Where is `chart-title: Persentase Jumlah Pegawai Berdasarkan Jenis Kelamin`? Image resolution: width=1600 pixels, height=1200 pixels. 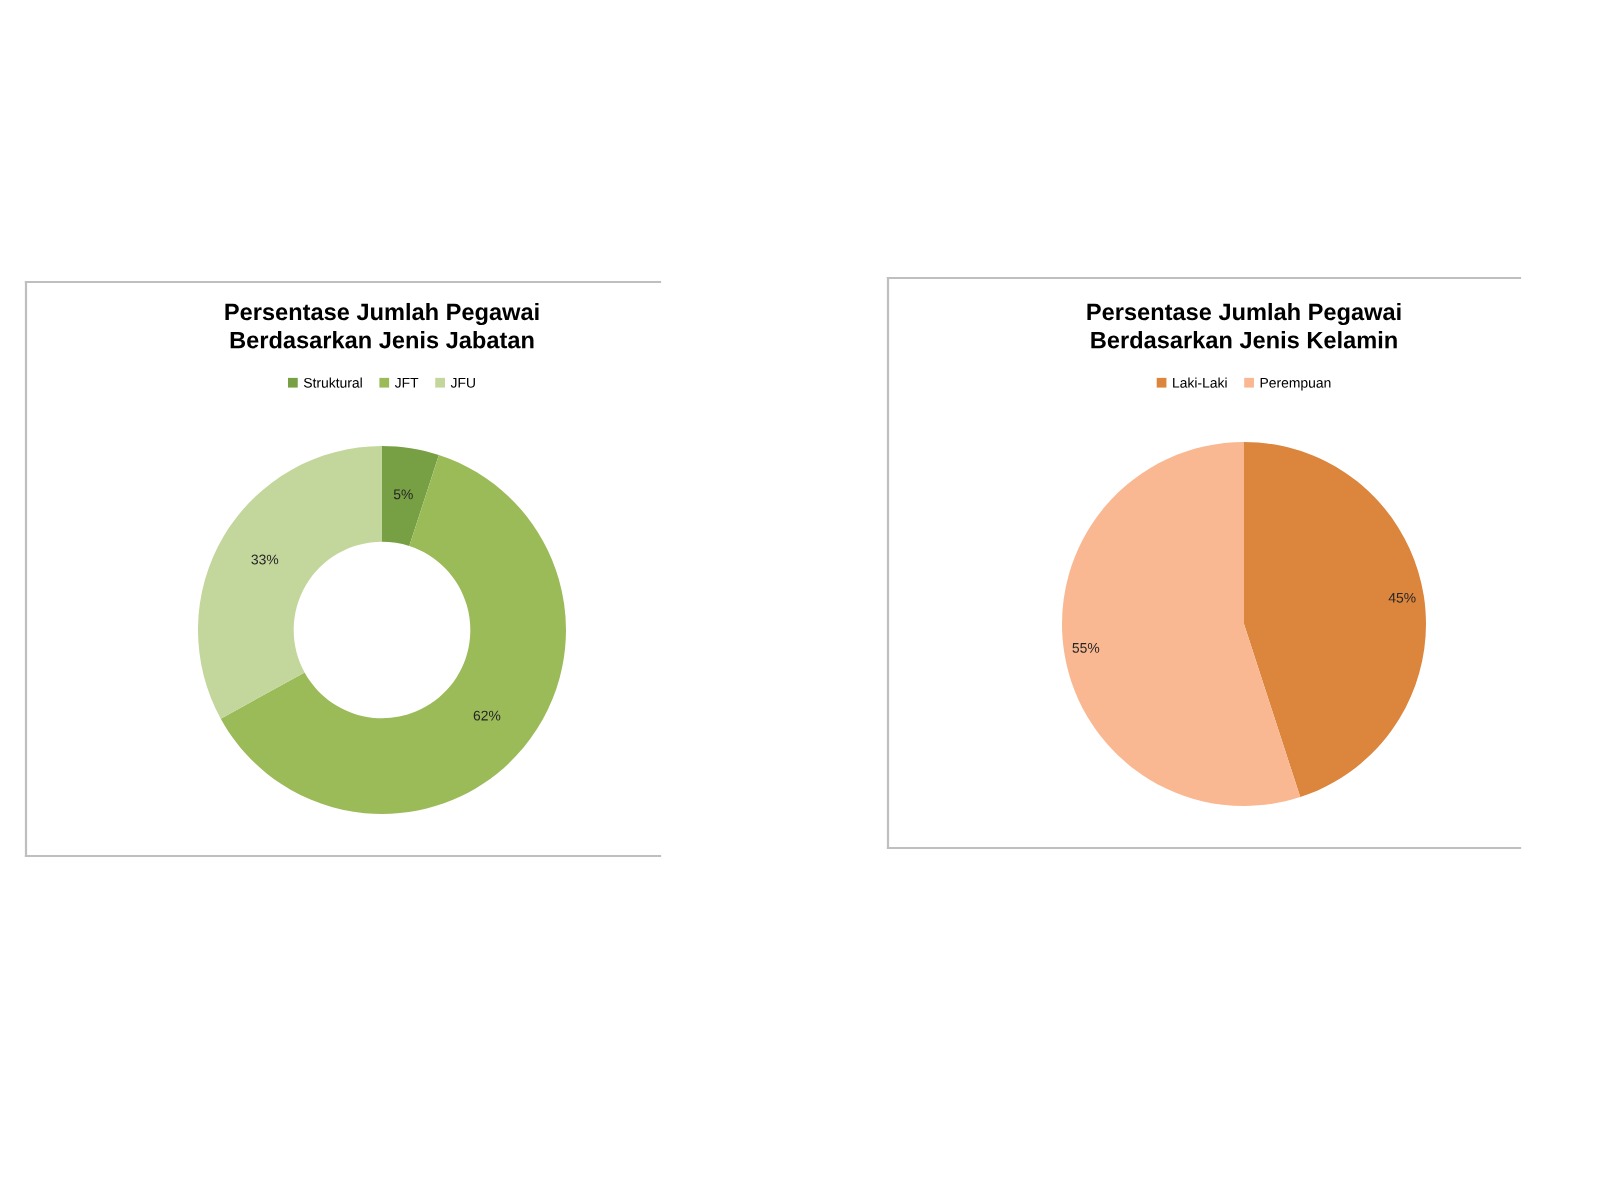
chart-title: Persentase Jumlah Pegawai Berdasarkan Jenis Kelamin is located at coordinates (1244, 325).